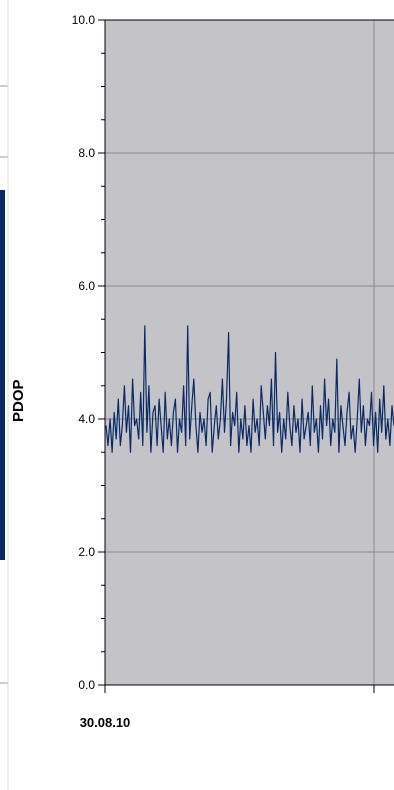 The width and height of the screenshot is (394, 790). I want to click on y-axis-ticks, so click(101, 352).